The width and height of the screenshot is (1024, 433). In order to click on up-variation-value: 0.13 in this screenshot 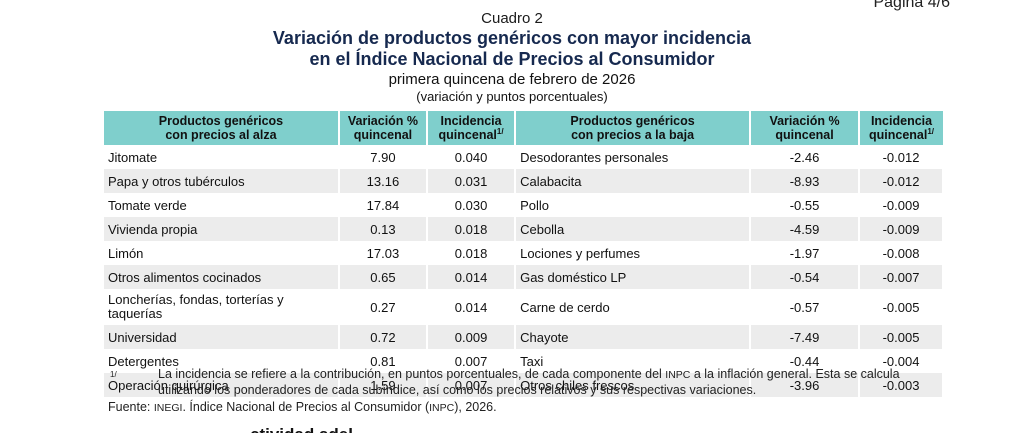, I will do `click(383, 229)`.